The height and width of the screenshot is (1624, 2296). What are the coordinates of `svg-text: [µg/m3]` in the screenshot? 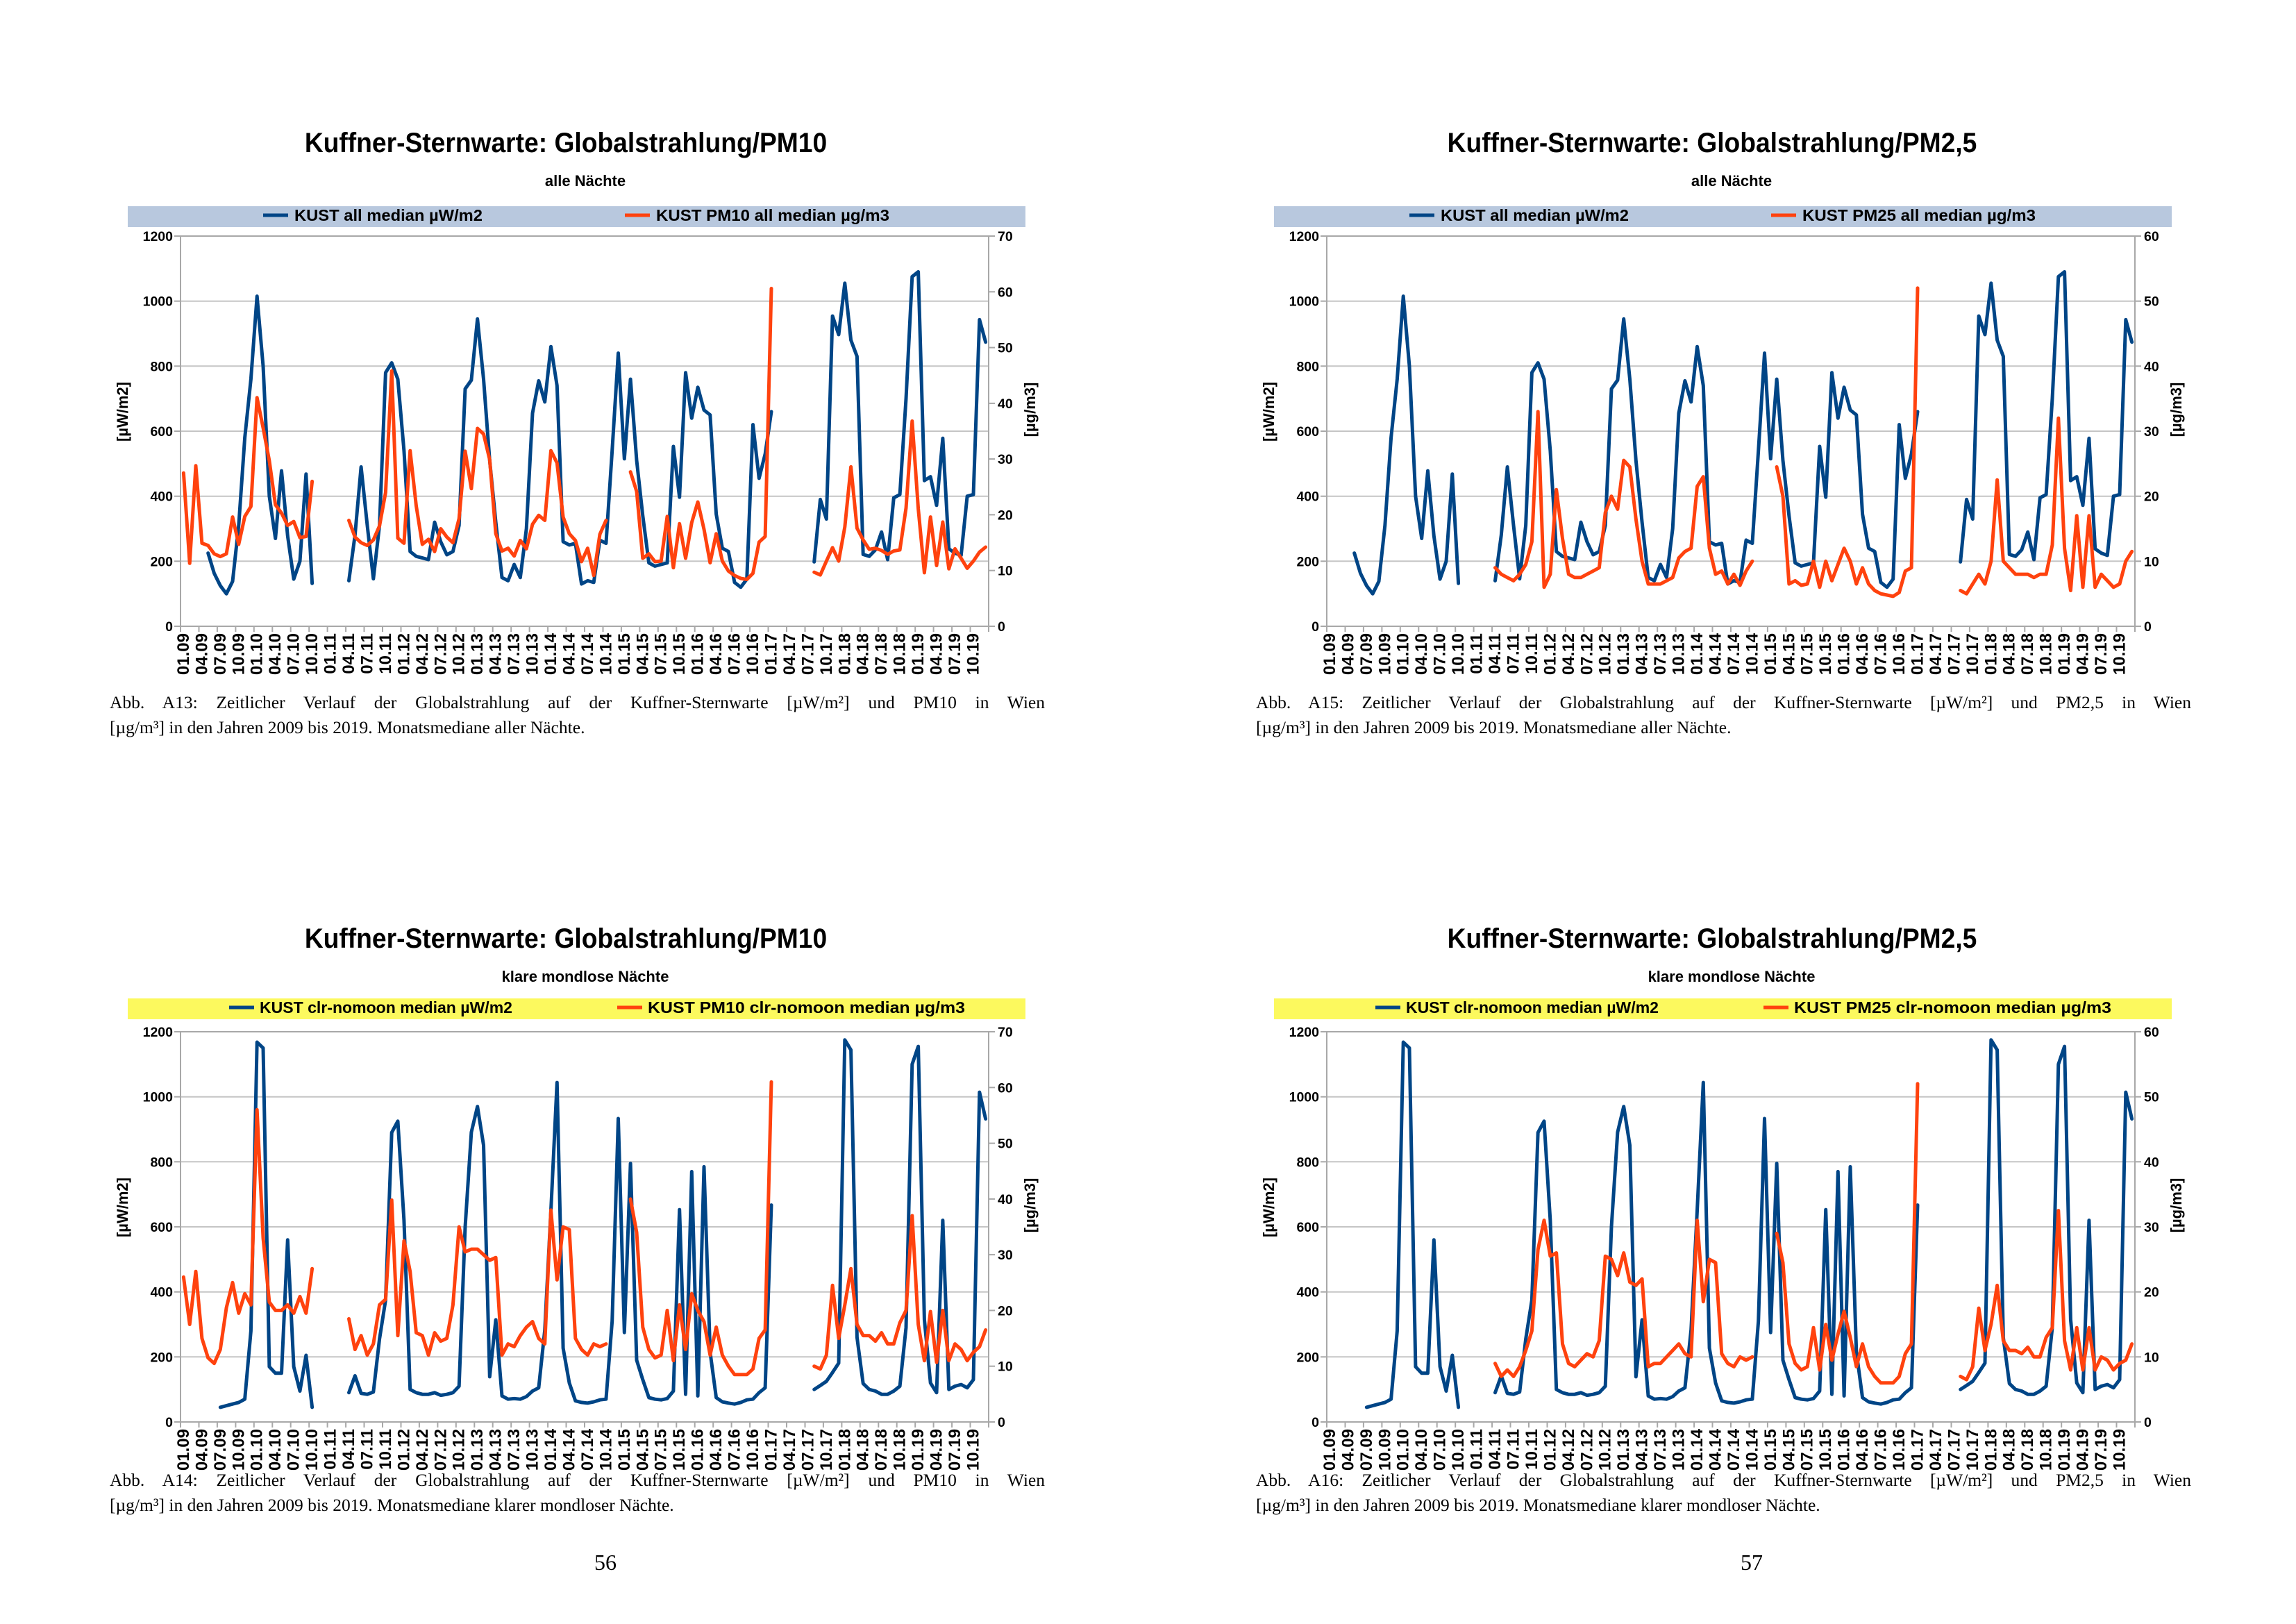 It's located at (1030, 1206).